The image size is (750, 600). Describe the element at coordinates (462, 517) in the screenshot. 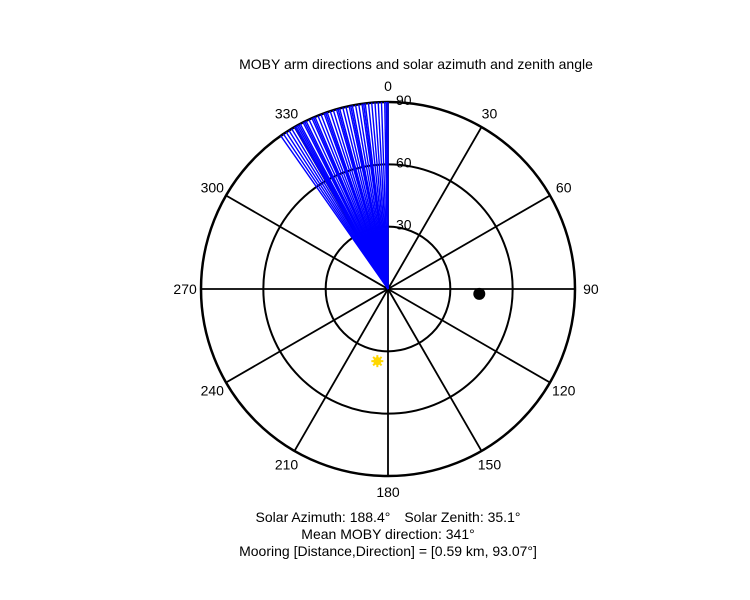

I see `solar-zenith-text: Solar Zenith: 35.1°` at that location.